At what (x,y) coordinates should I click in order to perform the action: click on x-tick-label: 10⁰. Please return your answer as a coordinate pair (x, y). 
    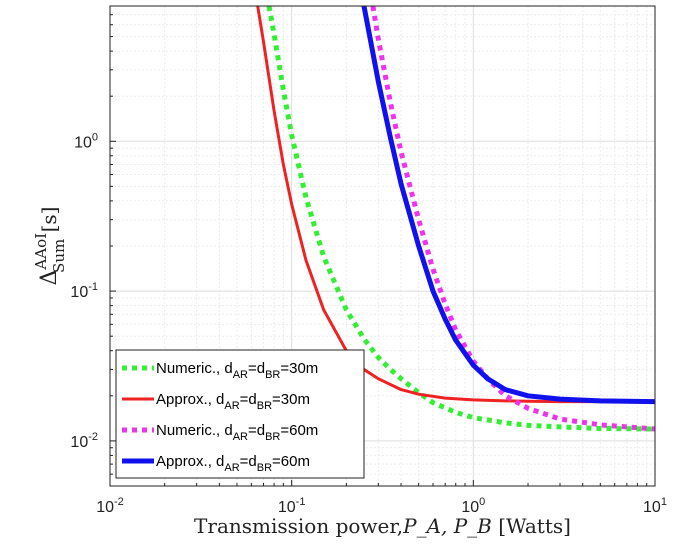
    Looking at the image, I should click on (473, 506).